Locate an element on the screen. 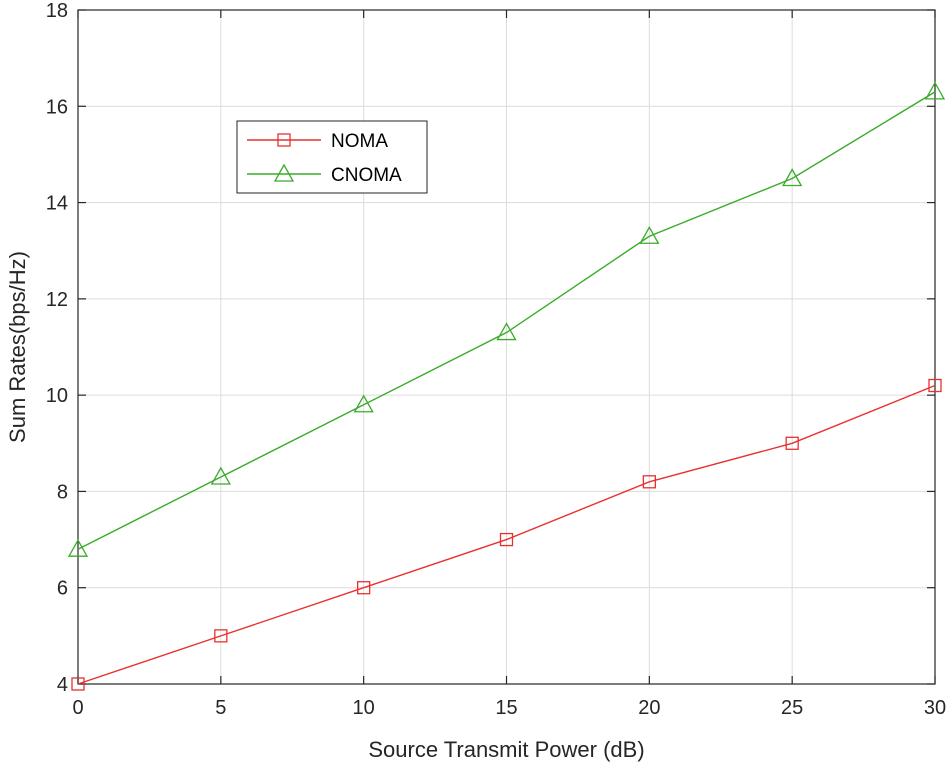 The image size is (950, 767). y-axis-title: Sum Rates(bps/Hz) is located at coordinates (17, 347).